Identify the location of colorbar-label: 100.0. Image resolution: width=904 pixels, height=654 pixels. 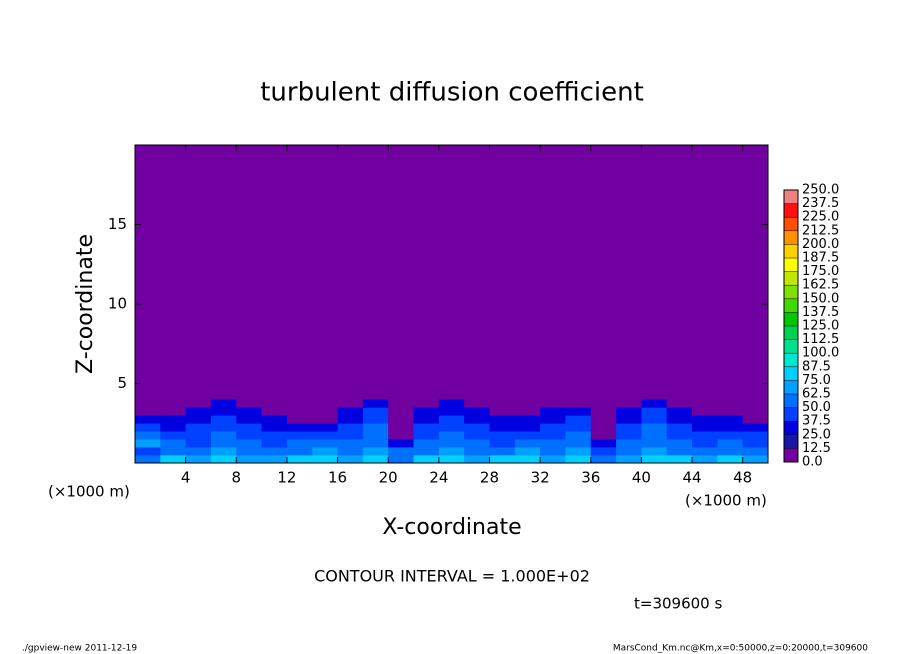
(820, 353).